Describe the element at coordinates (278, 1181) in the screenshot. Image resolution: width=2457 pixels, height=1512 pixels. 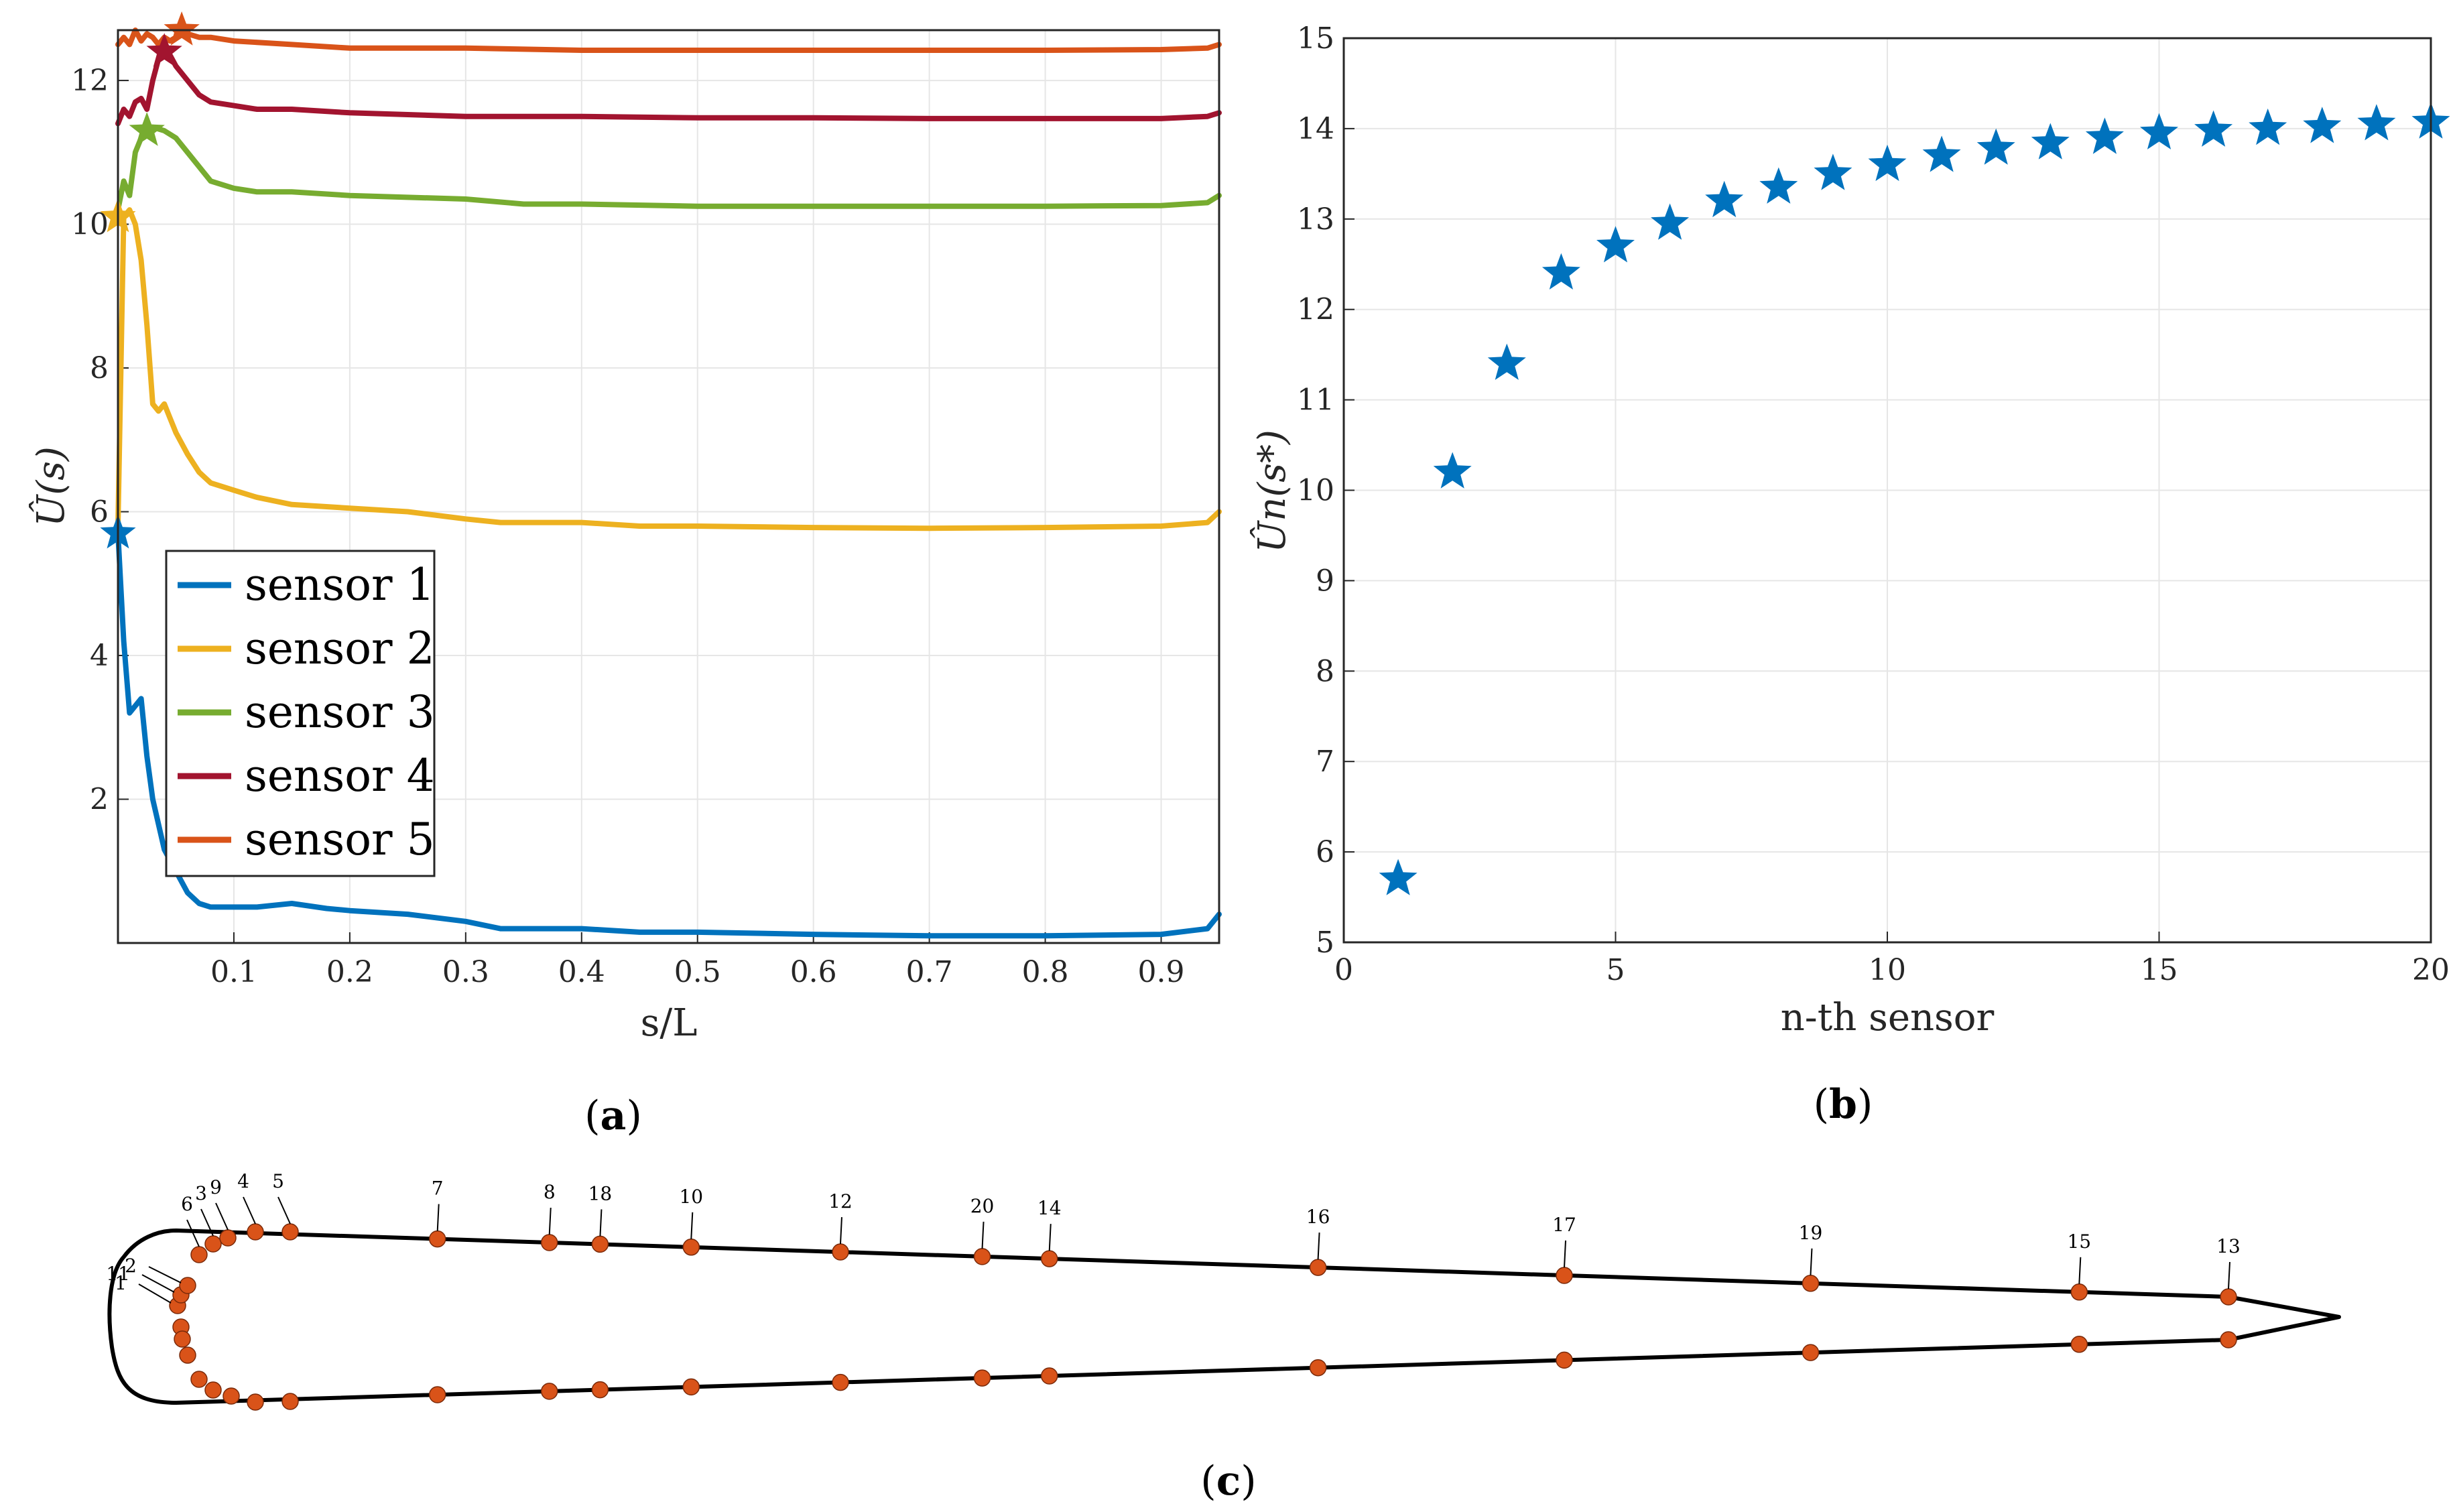
I see `sensor-label-5: 5` at that location.